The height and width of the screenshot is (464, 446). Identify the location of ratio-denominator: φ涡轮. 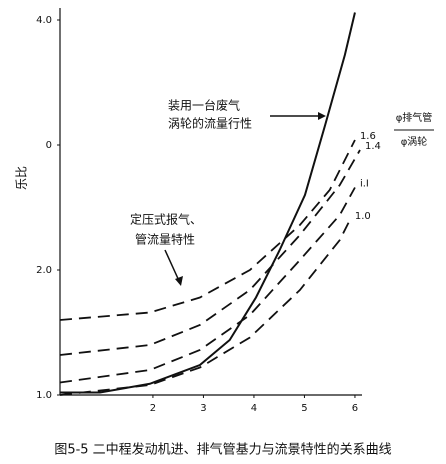
(414, 141).